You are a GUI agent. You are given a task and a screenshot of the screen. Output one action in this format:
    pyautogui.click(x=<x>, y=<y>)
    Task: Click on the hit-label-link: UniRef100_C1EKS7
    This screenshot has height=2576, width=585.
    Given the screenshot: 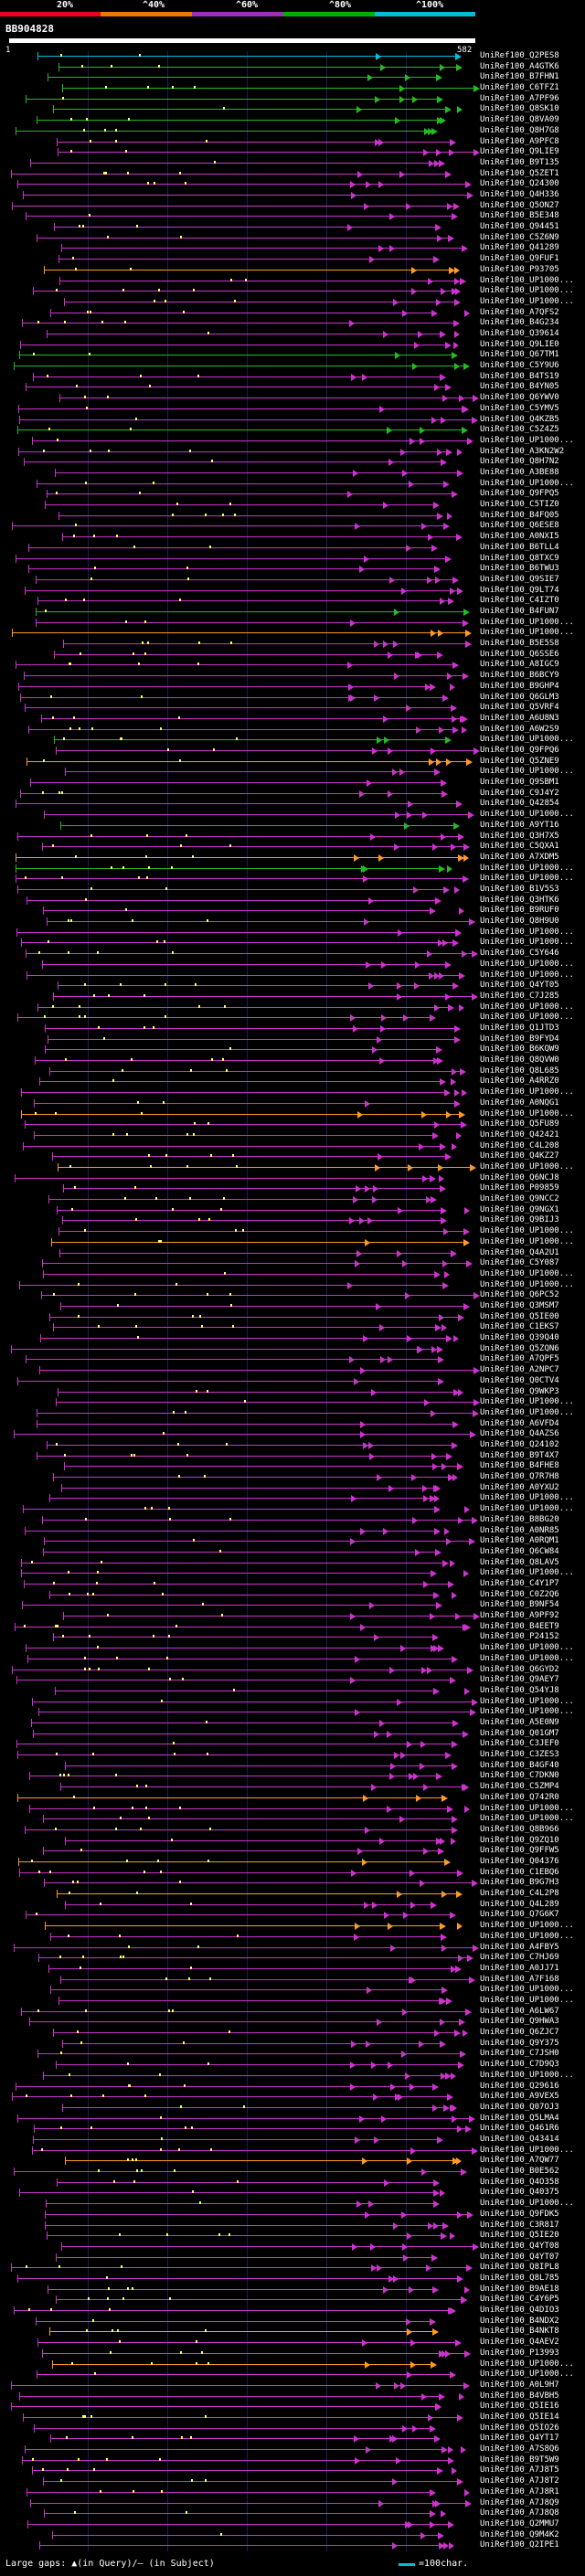 What is the action you would take?
    pyautogui.click(x=519, y=1327)
    